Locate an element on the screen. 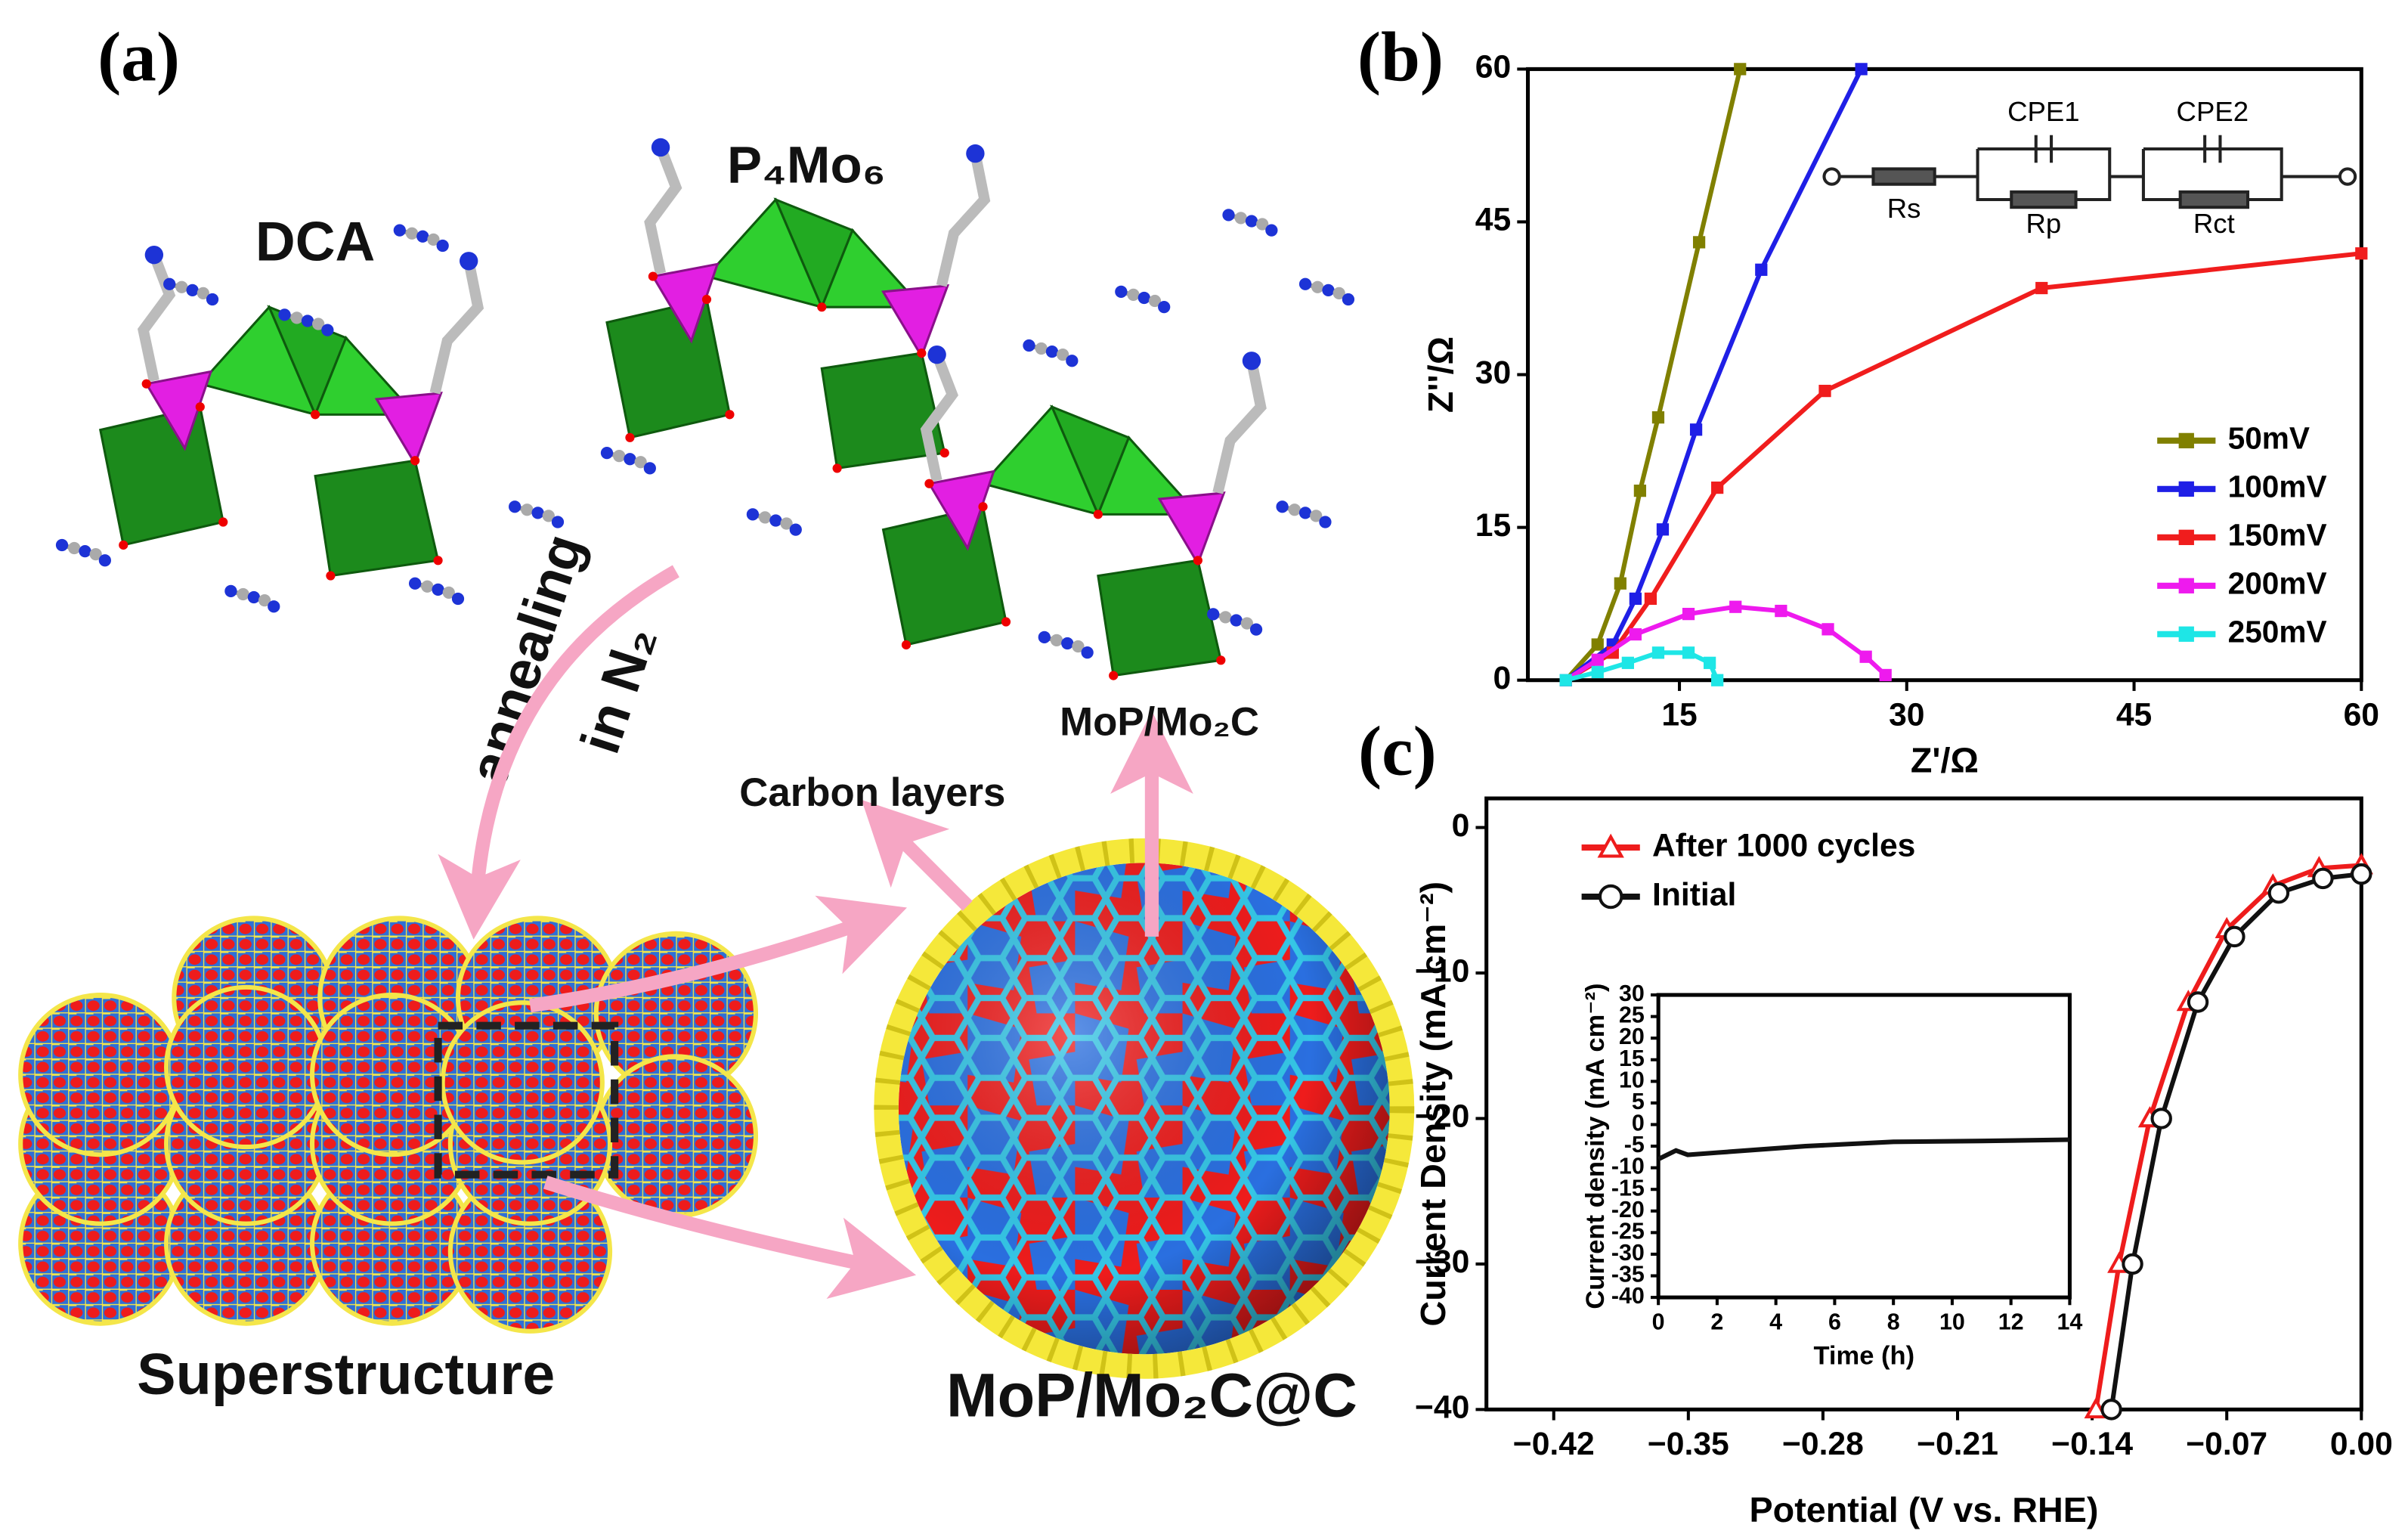 The image size is (2408, 1540). core-label: MoP/Mo₂C is located at coordinates (1159, 722).